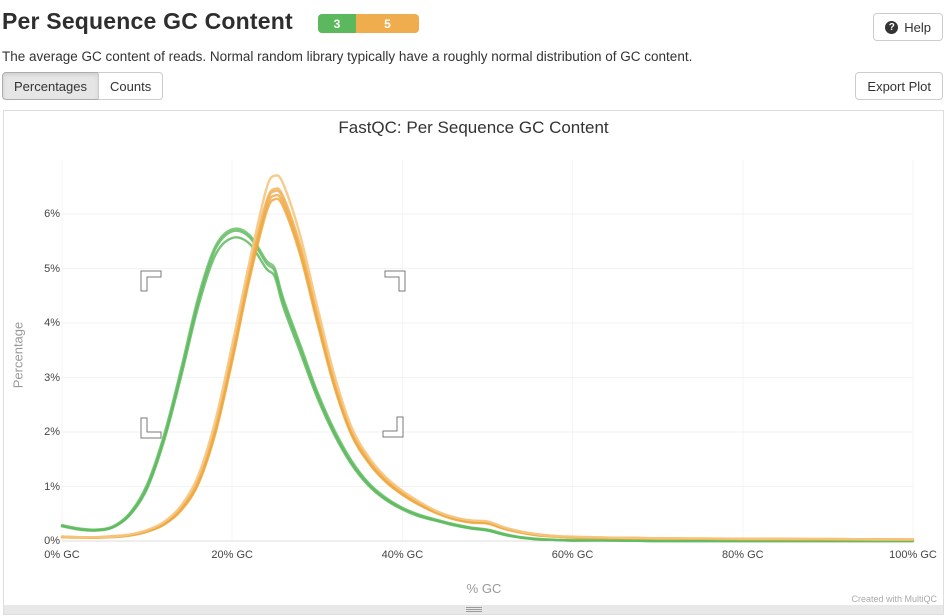  Describe the element at coordinates (473, 127) in the screenshot. I see `chart-title: FastQC: Per Sequence GC Content` at that location.